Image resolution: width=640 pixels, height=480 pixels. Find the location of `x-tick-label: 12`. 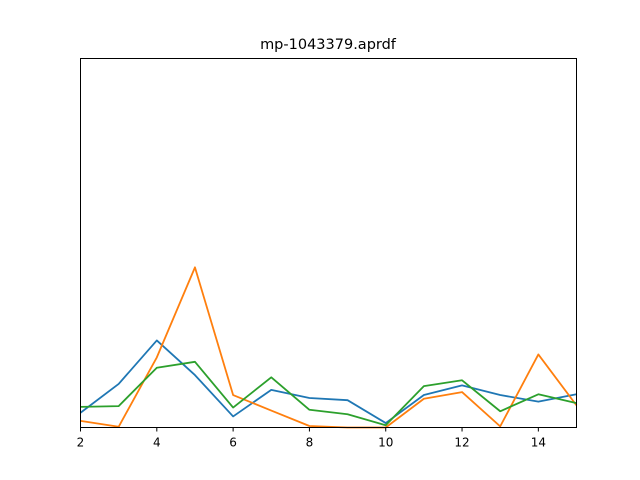

x-tick-label: 12 is located at coordinates (461, 443).